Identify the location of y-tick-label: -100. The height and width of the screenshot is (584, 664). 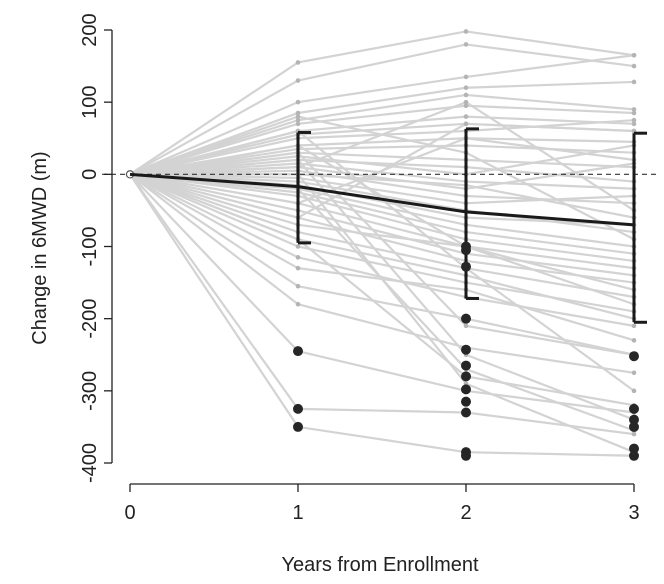
(90, 246).